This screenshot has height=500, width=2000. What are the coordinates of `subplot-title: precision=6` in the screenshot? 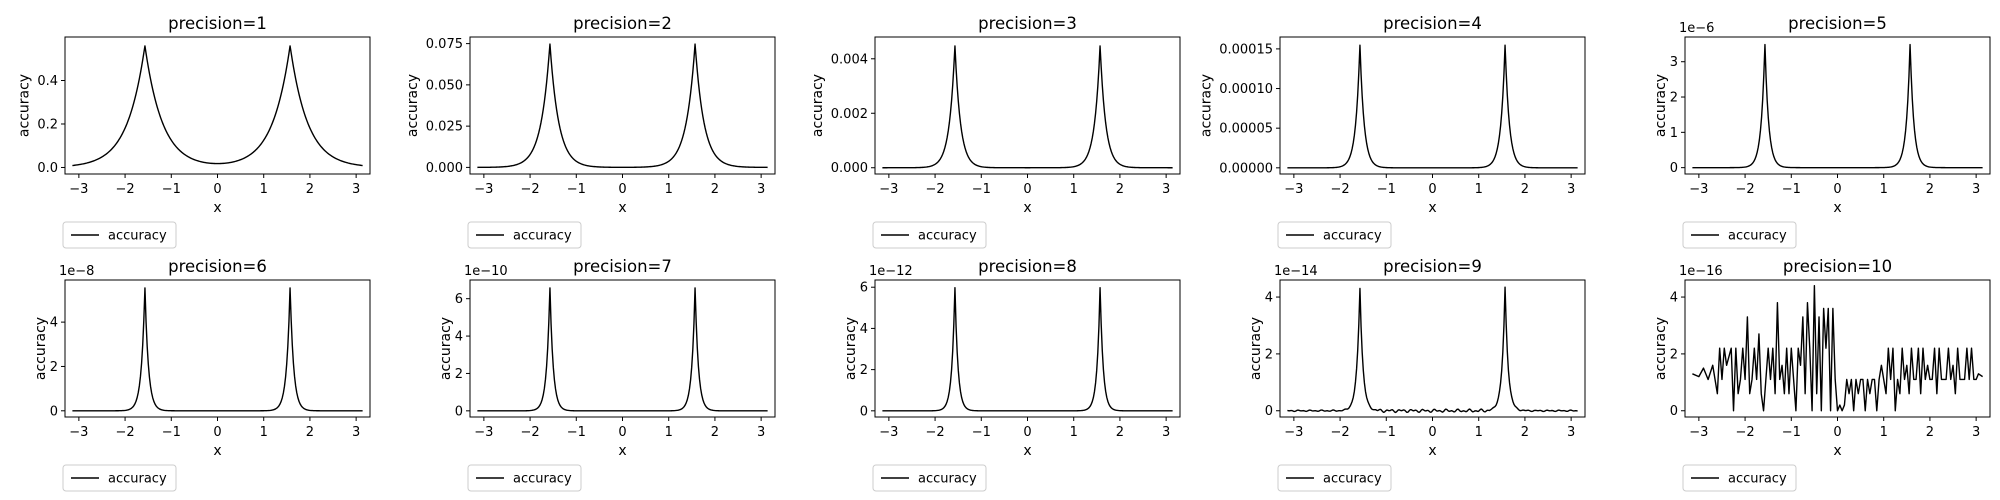 It's located at (217, 266).